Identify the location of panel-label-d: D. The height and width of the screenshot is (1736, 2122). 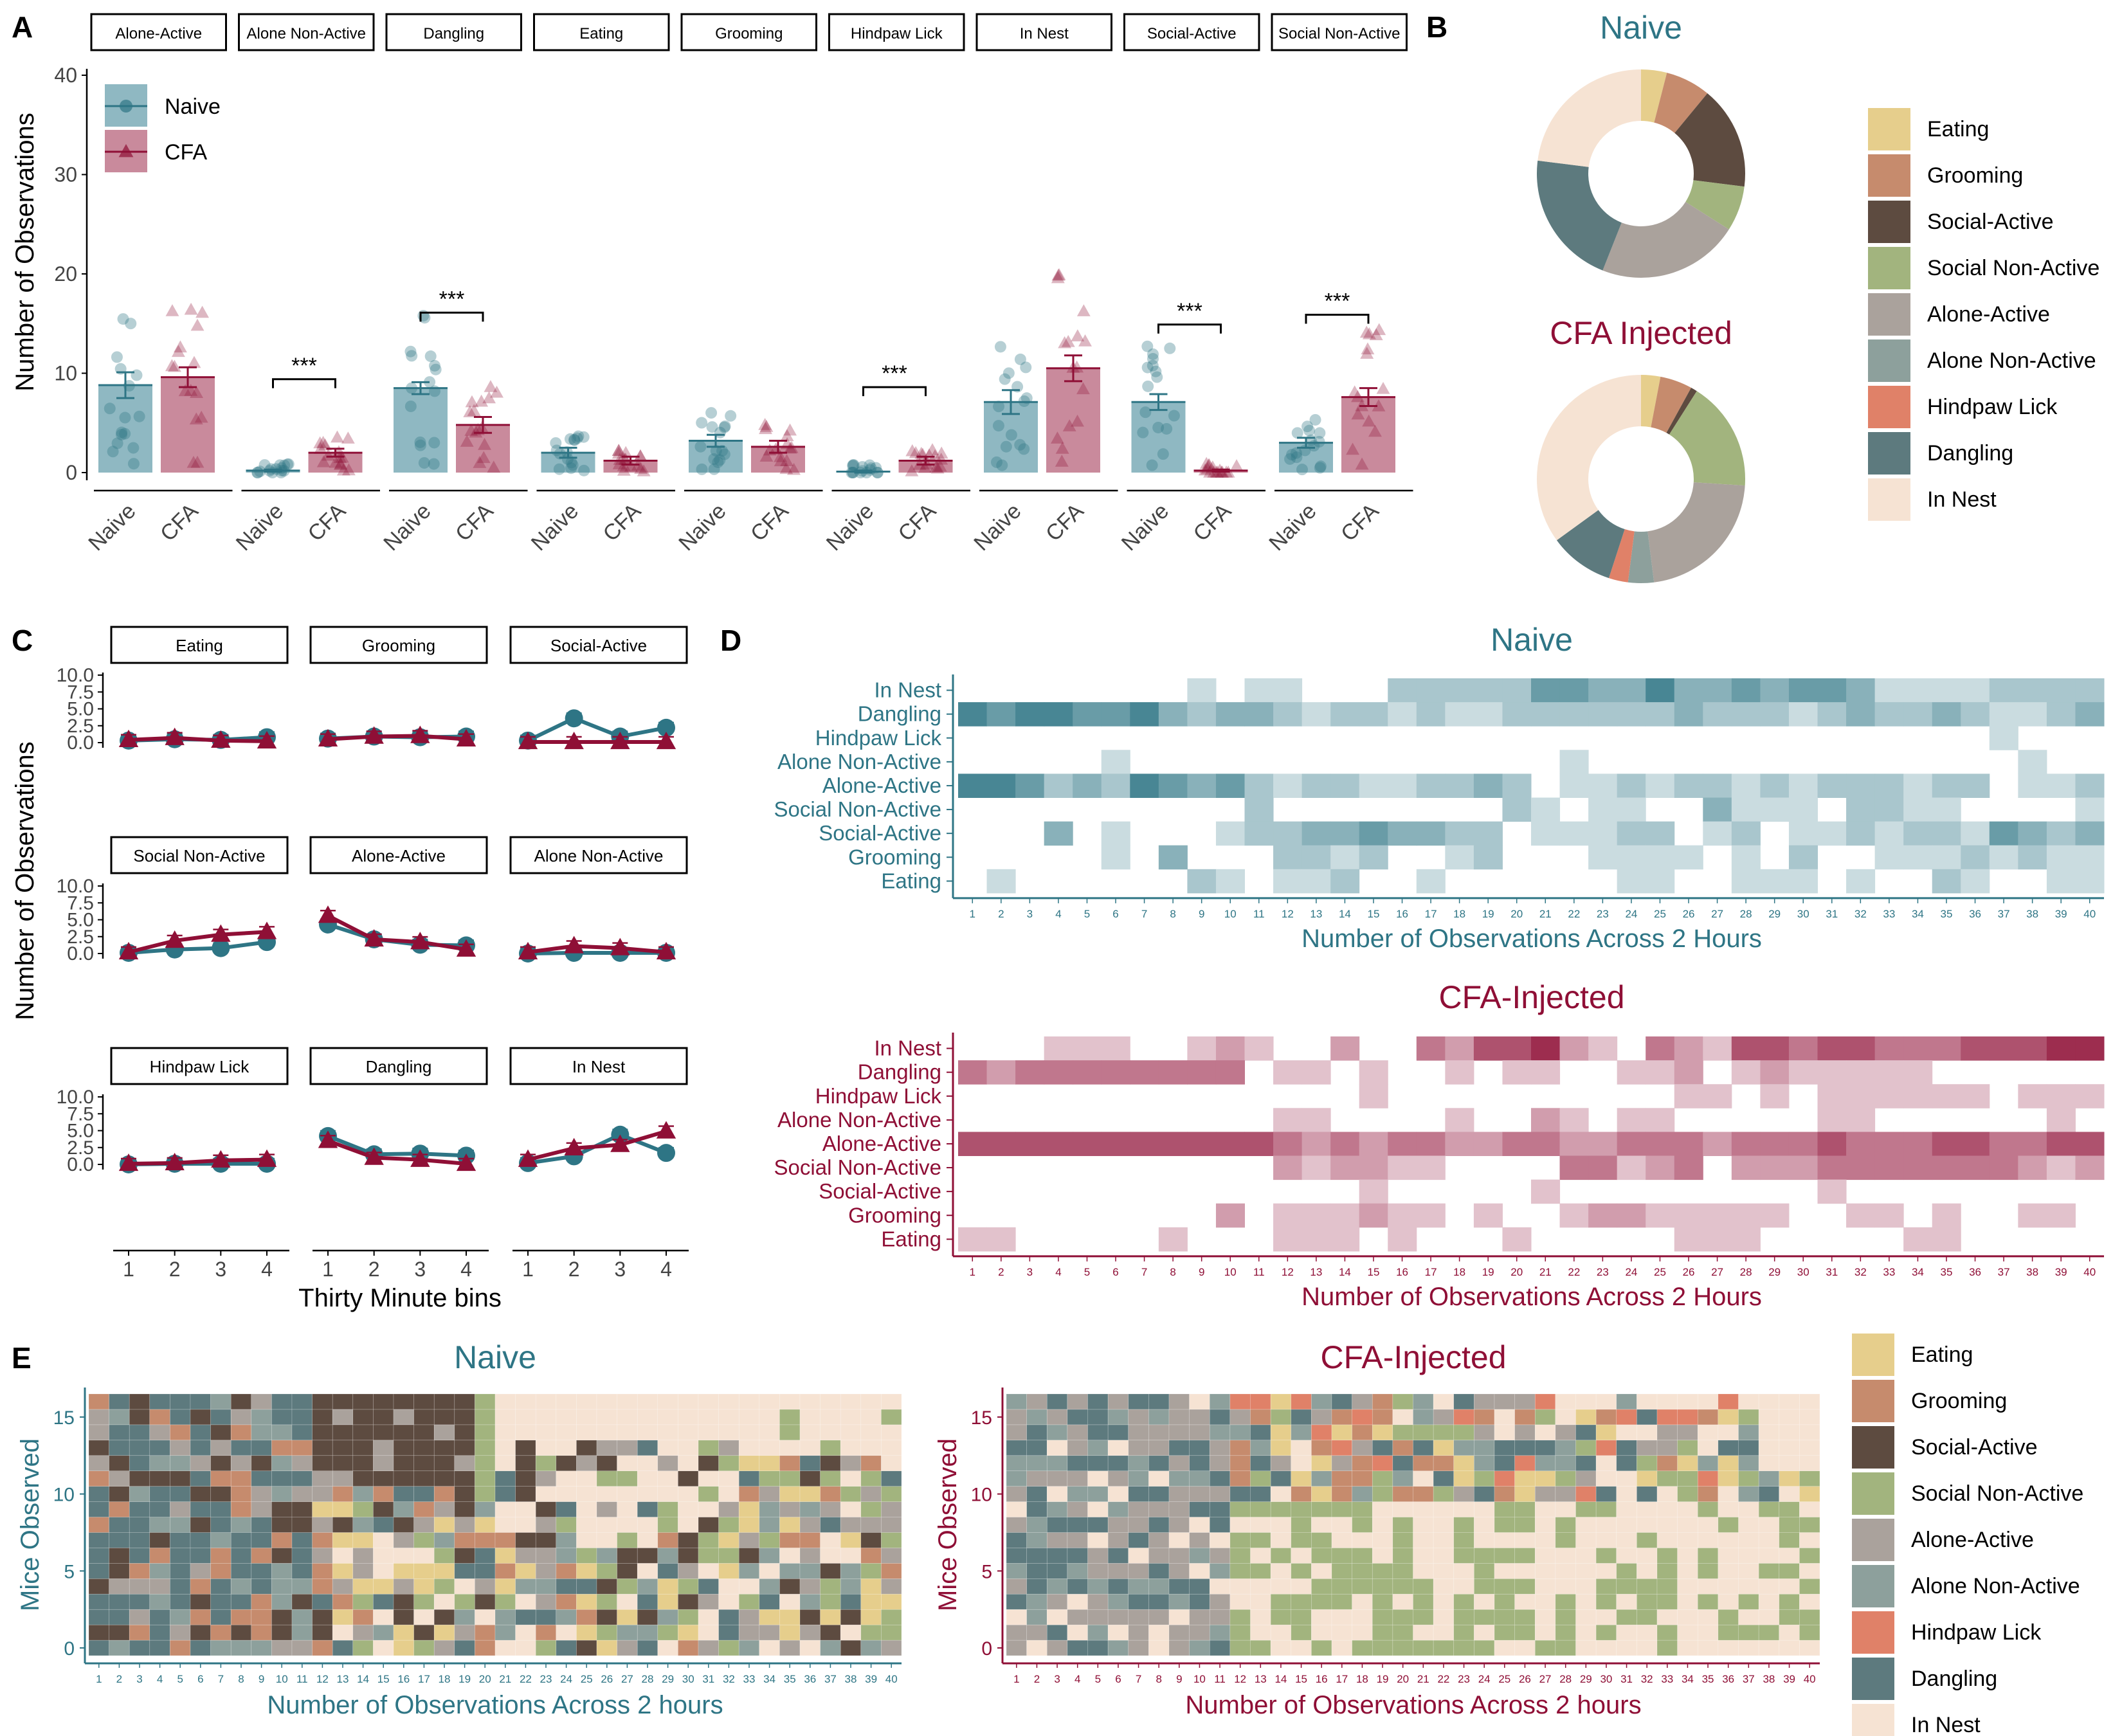
(730, 640).